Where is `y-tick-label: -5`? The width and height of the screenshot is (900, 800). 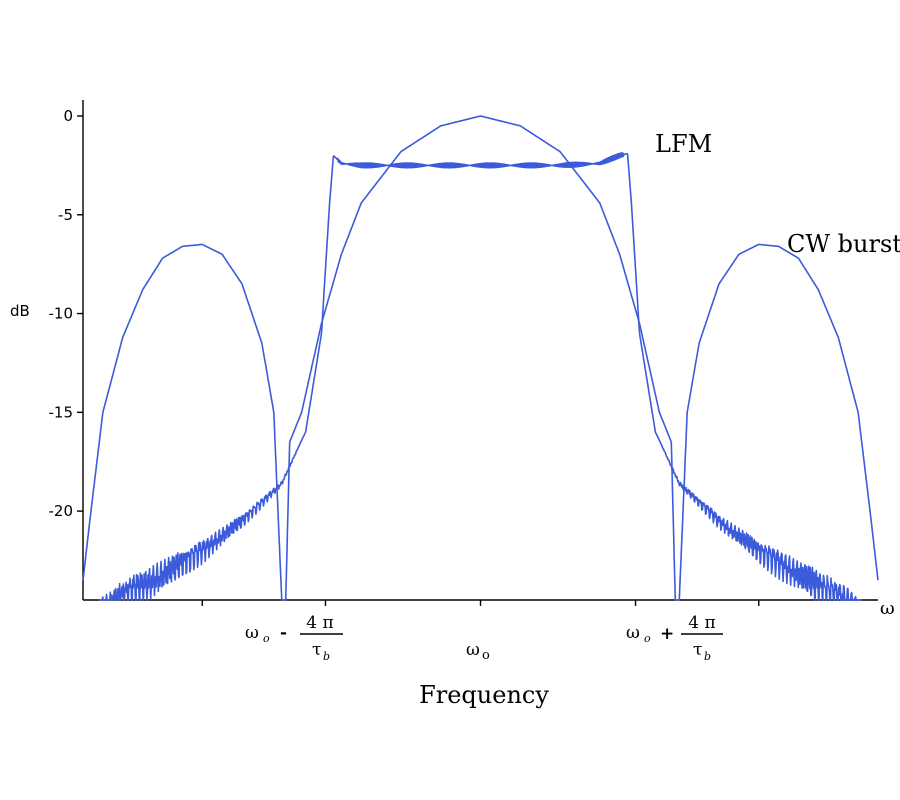
y-tick-label: -5 is located at coordinates (65, 215).